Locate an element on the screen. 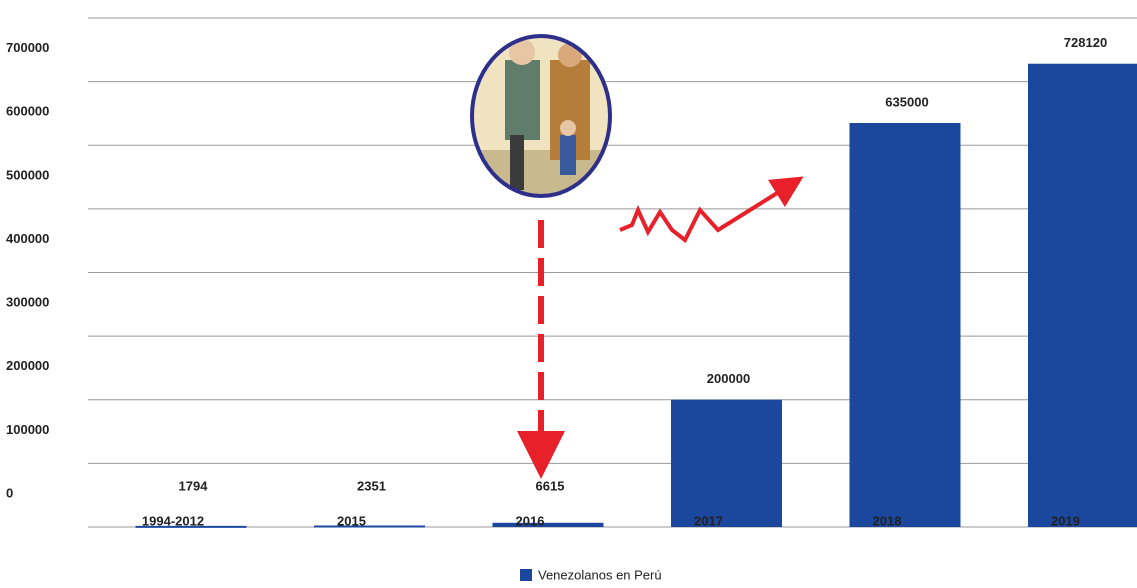 Image resolution: width=1137 pixels, height=588 pixels. y-tick-label: 400000 is located at coordinates (27, 238).